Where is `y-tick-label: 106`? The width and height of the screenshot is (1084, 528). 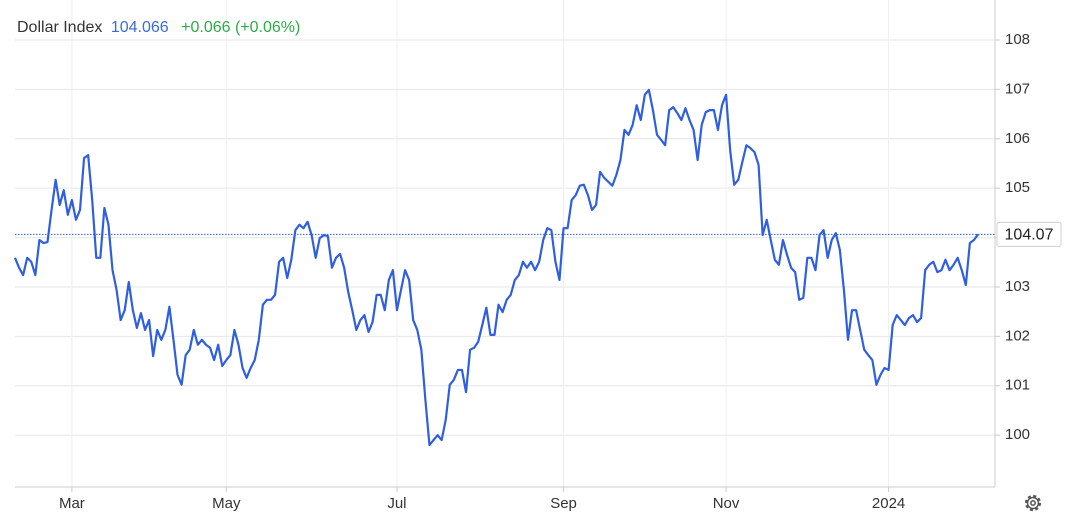 y-tick-label: 106 is located at coordinates (1017, 138).